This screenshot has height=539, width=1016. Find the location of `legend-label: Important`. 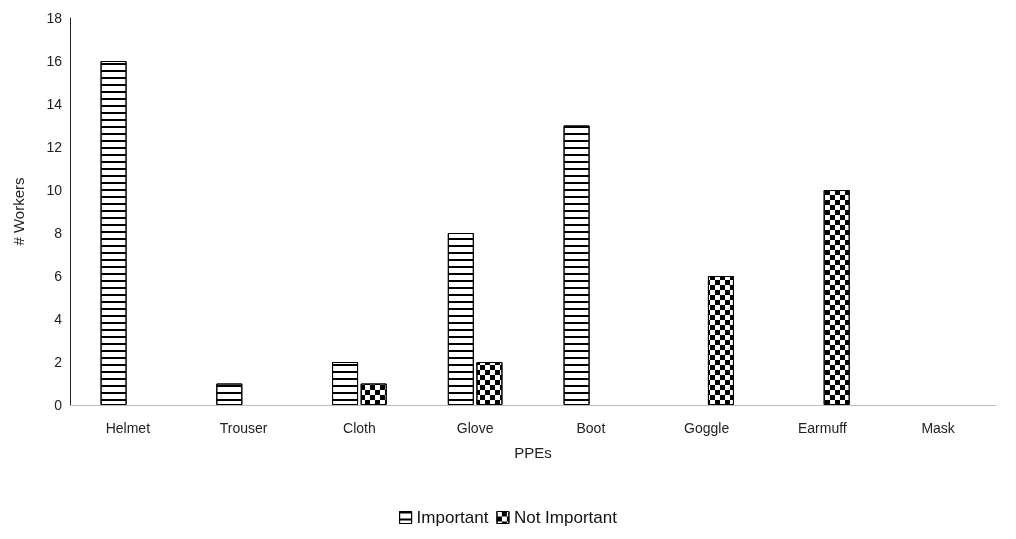

legend-label: Important is located at coordinates (452, 517).